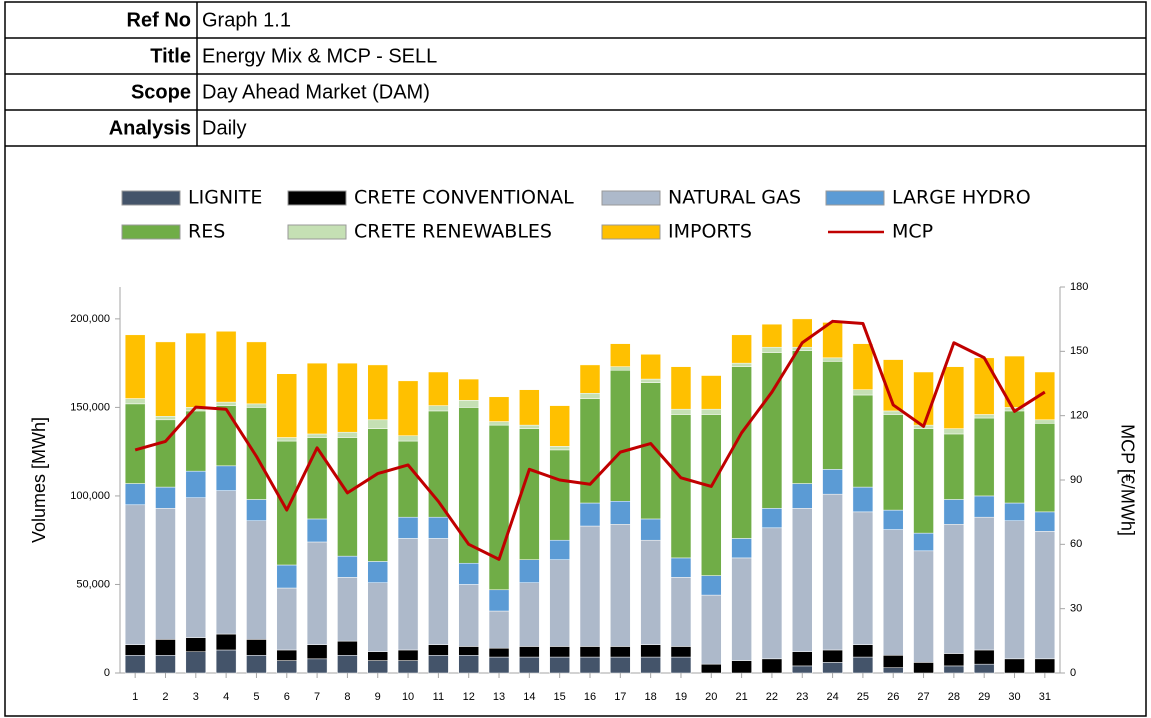 Image resolution: width=1151 pixels, height=718 pixels. What do you see at coordinates (1076, 609) in the screenshot?
I see `y2-tick-label: 30` at bounding box center [1076, 609].